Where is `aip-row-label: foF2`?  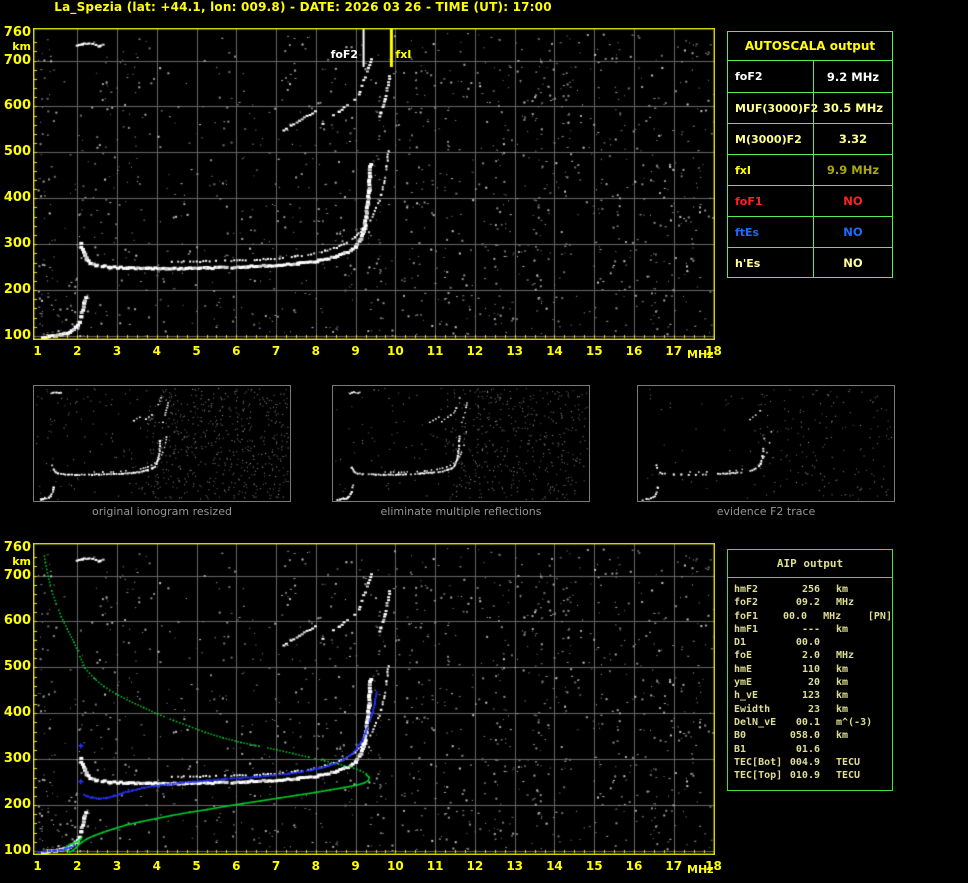 aip-row-label: foF2 is located at coordinates (746, 603).